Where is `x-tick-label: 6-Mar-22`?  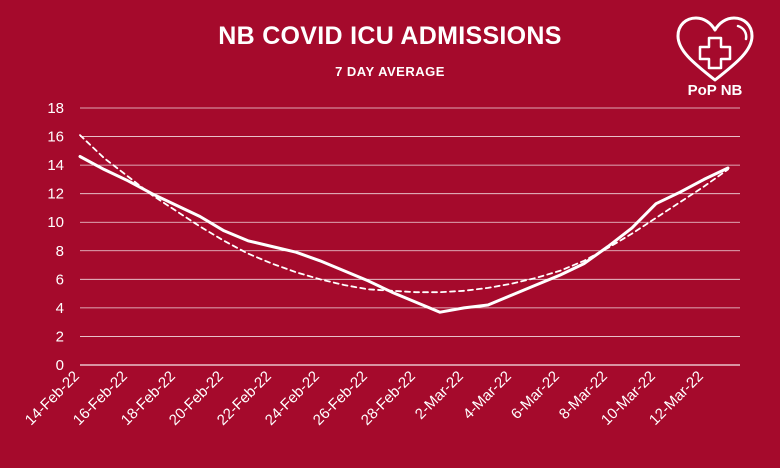
x-tick-label: 6-Mar-22 is located at coordinates (535, 395).